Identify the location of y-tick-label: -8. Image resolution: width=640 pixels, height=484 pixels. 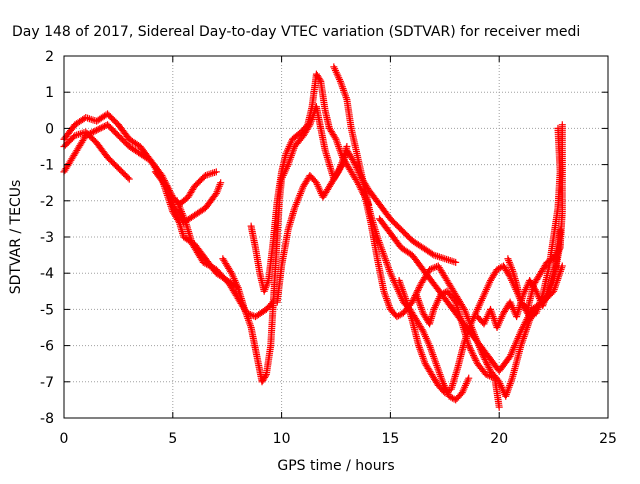
(47, 419).